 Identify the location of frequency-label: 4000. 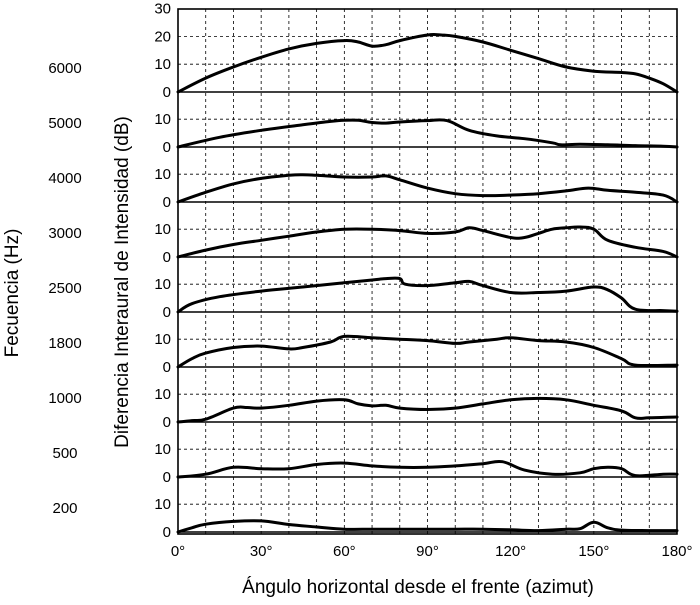
(64, 178).